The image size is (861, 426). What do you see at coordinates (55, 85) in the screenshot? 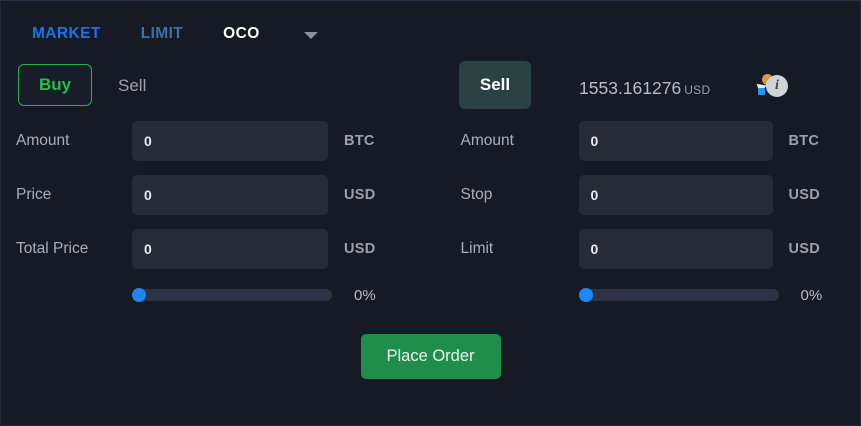
I see `buy-button: Buy` at bounding box center [55, 85].